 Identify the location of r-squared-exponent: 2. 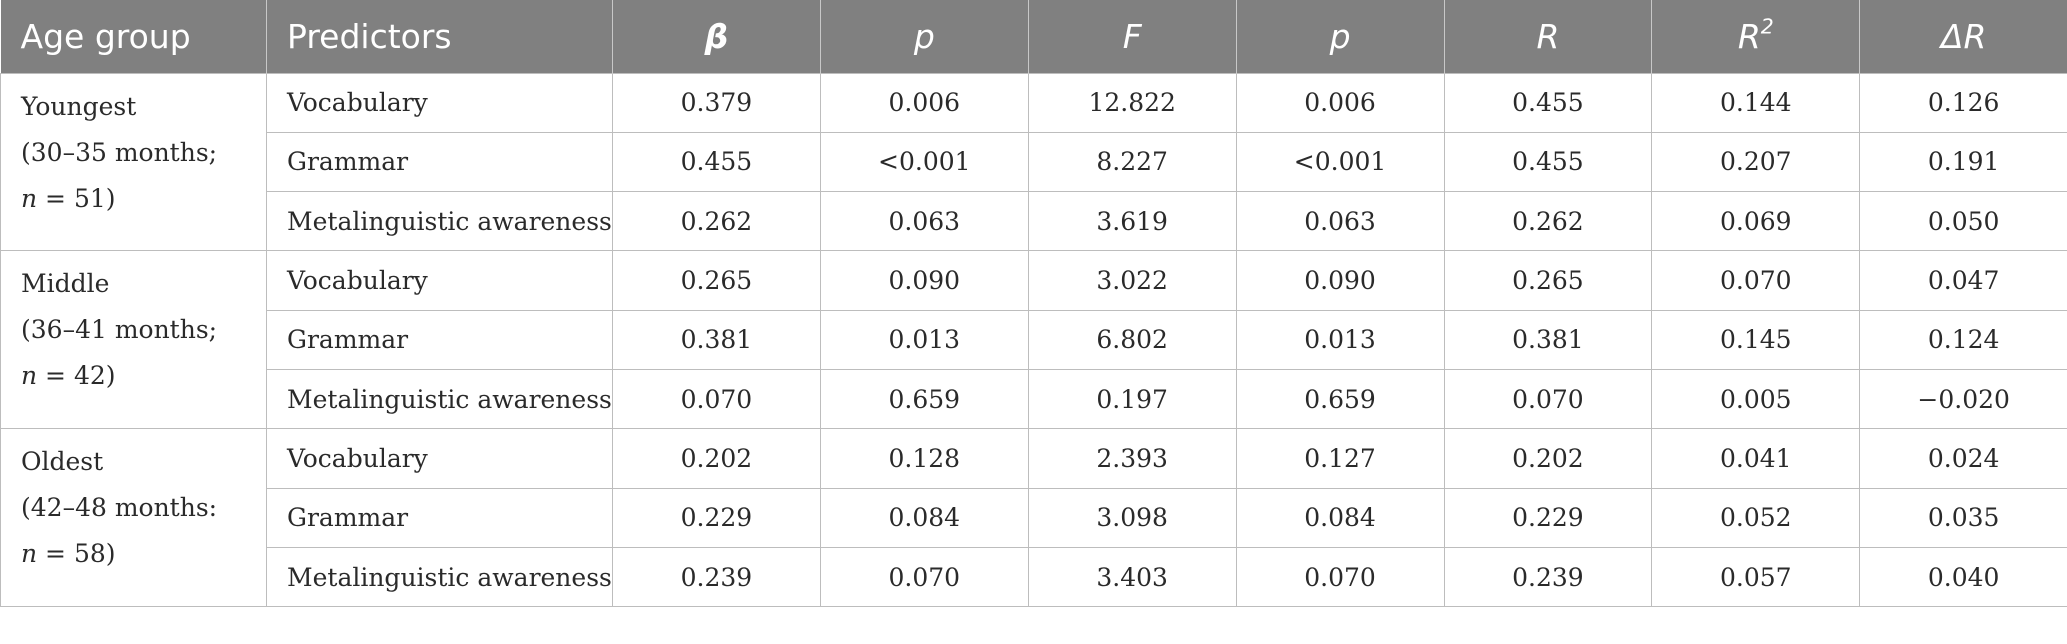
(1767, 26).